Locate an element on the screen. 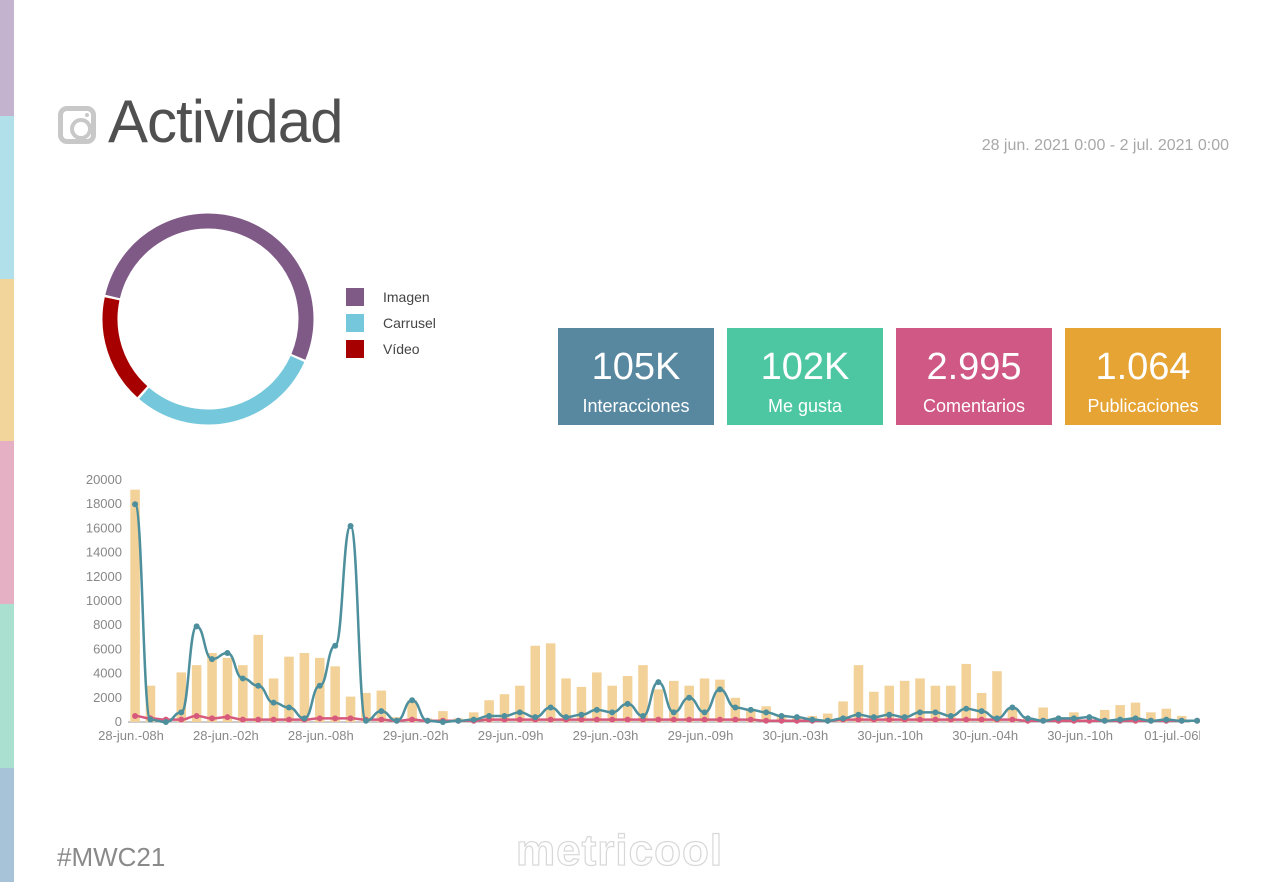  x-tick-label: 29-jun.-02h is located at coordinates (416, 735).